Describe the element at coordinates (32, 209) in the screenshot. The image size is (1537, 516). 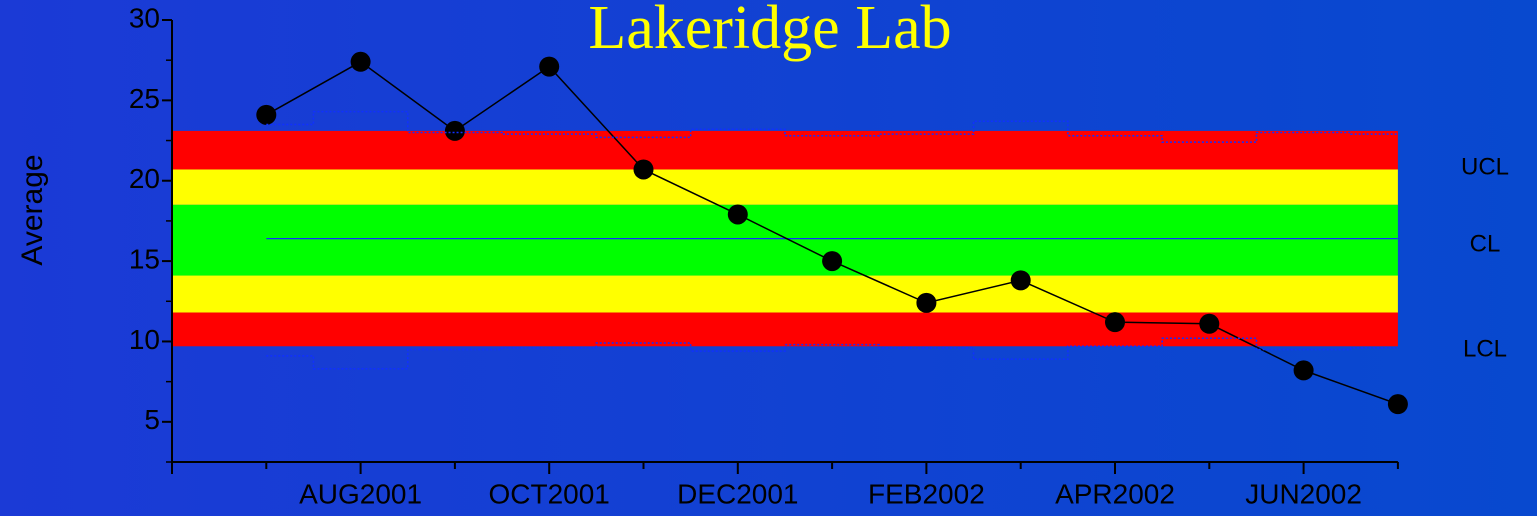
I see `y-axis-label: Average` at that location.